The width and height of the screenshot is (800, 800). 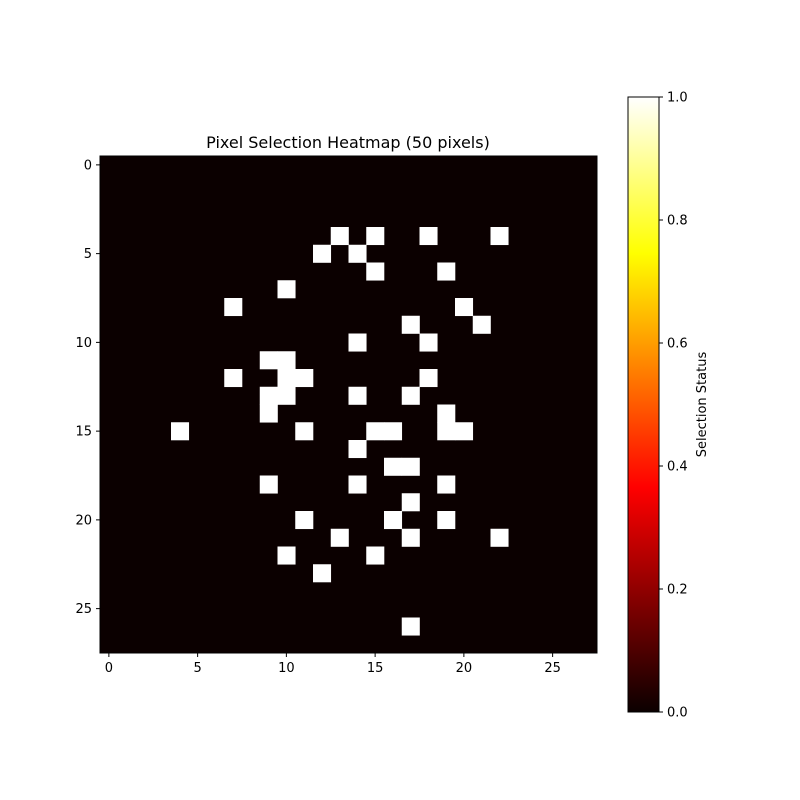 I want to click on colorbar: 0.0 0.2 0.4 0.6 0.8 1.0 Selection Status, so click(x=668, y=406).